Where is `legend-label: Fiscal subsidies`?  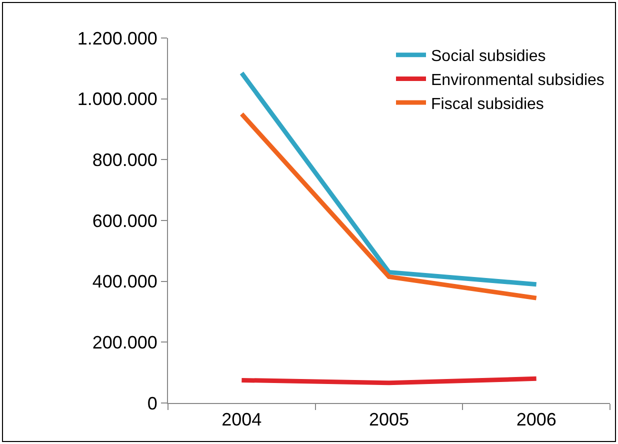
legend-label: Fiscal subsidies is located at coordinates (487, 104).